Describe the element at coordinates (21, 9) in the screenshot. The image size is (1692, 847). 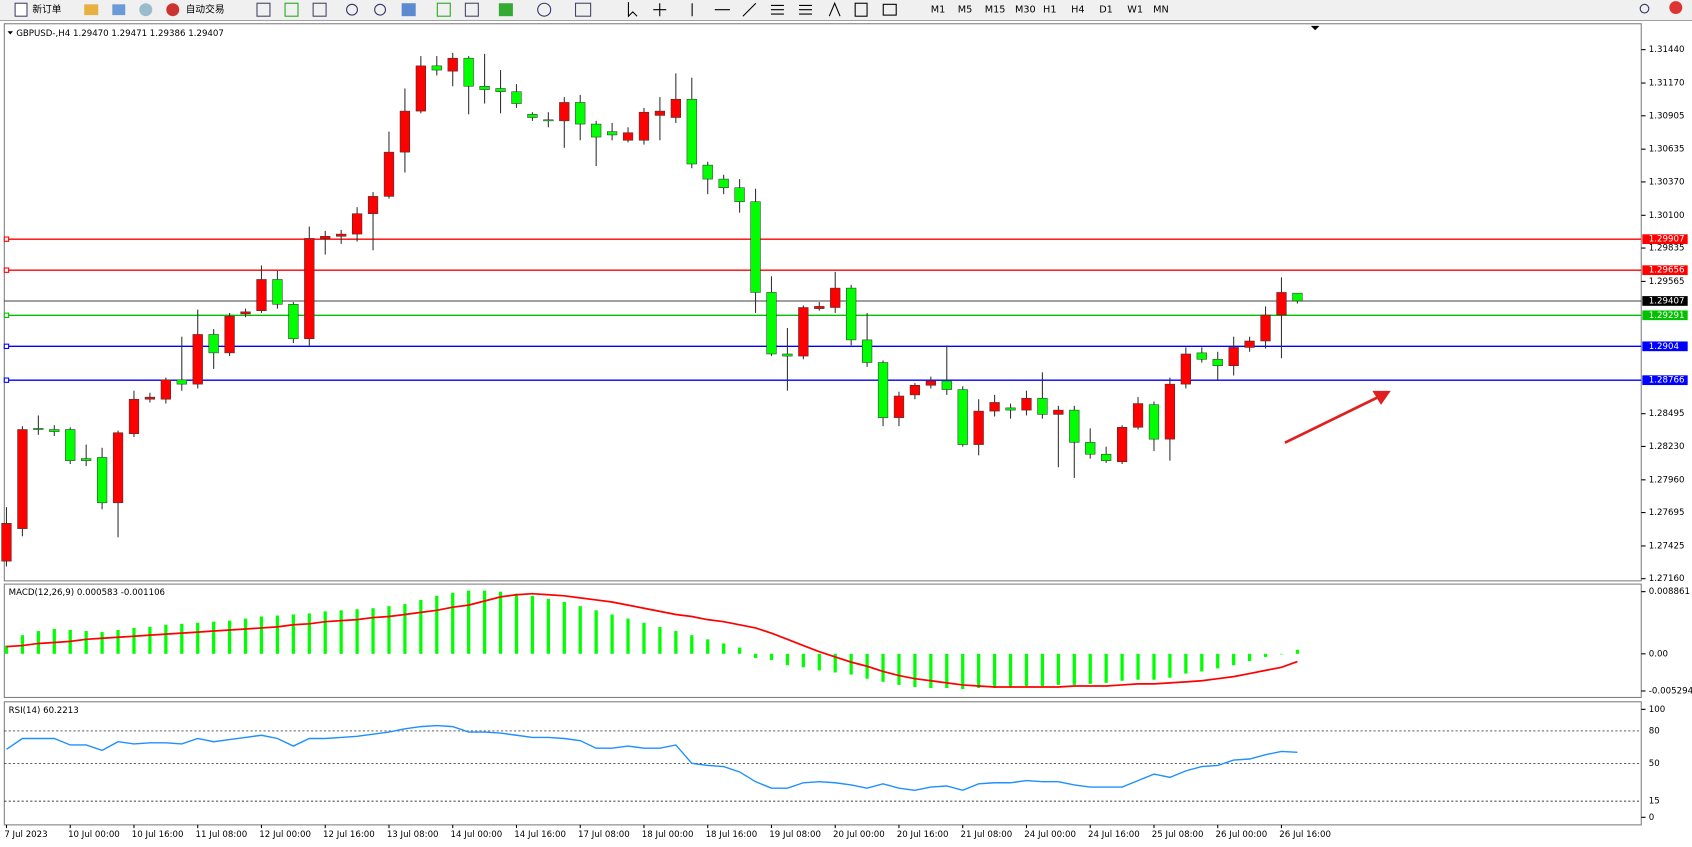
I see `new-order-icon` at that location.